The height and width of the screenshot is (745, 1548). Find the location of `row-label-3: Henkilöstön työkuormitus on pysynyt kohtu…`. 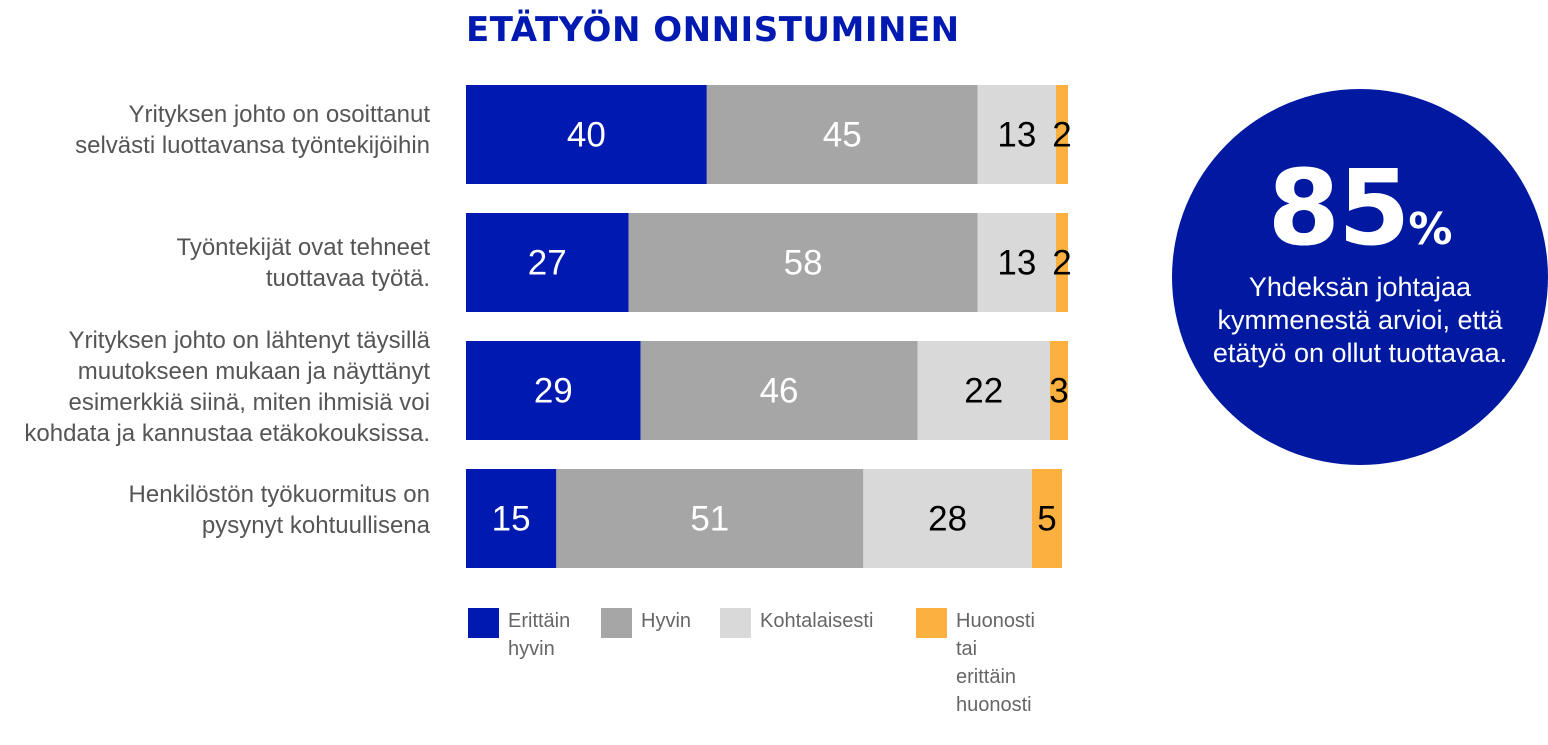

row-label-3: Henkilöstön työkuormitus on pysynyt kohtu… is located at coordinates (279, 510).